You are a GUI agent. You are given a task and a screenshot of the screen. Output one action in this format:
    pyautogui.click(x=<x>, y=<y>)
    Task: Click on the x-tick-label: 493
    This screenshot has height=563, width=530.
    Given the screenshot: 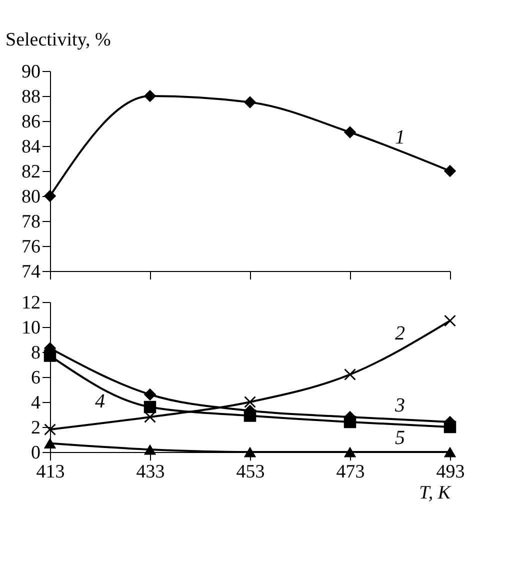 What is the action you would take?
    pyautogui.click(x=450, y=472)
    